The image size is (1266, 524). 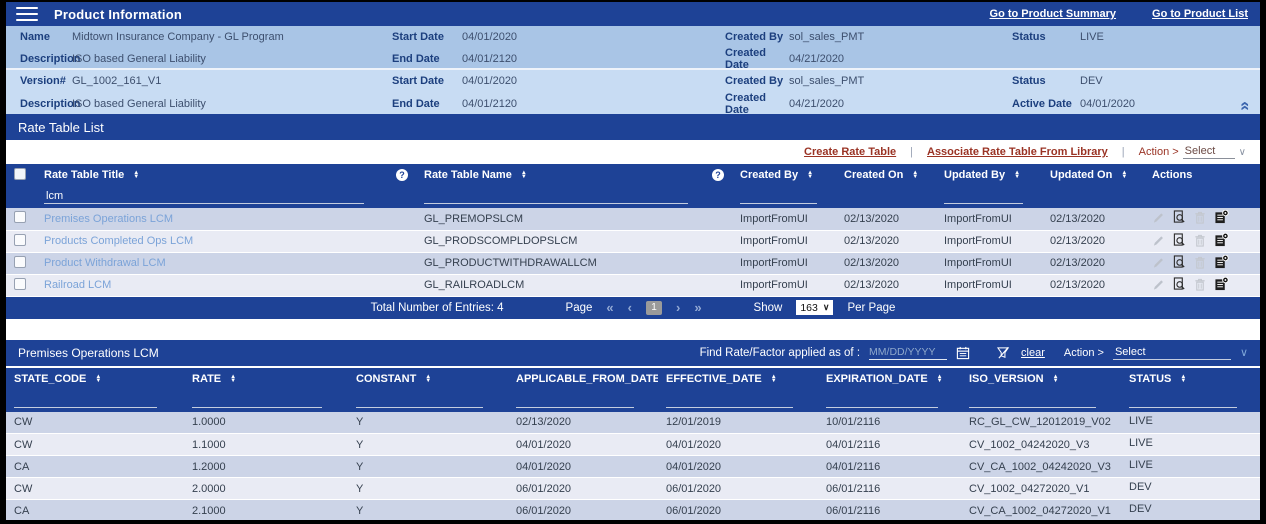 What do you see at coordinates (882, 400) in the screenshot?
I see `filter-expiration-date-input` at bounding box center [882, 400].